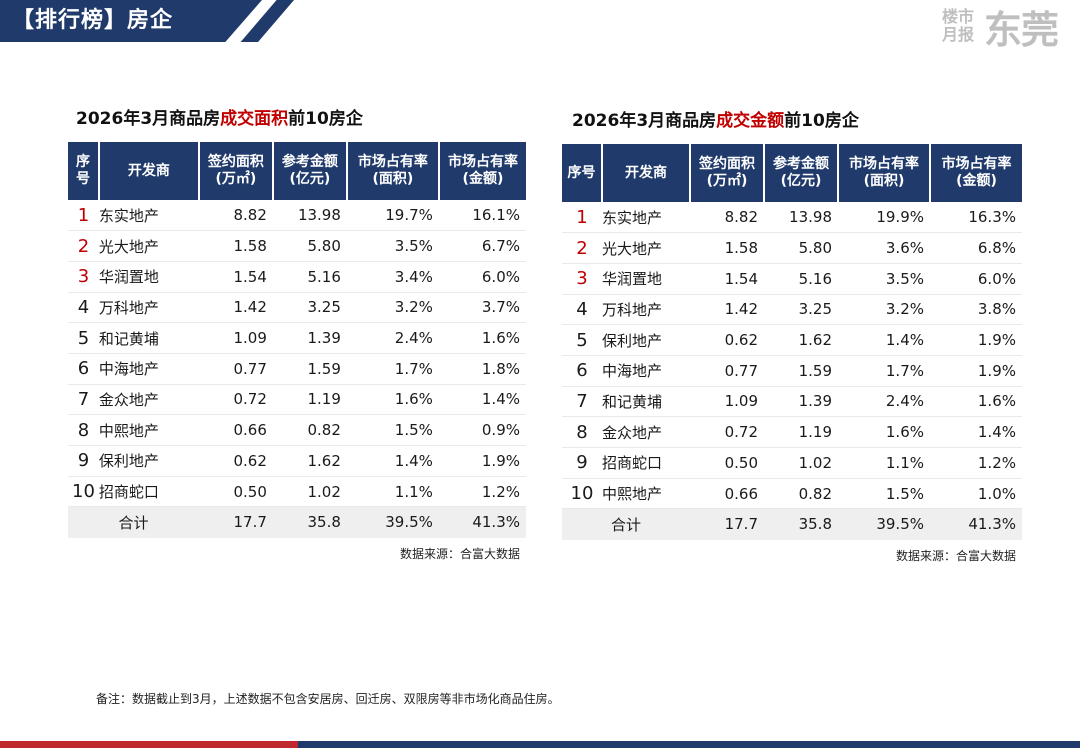  I want to click on table-row: 1 东实地产 8.82 13.98 19.9% 16.3%, so click(792, 218).